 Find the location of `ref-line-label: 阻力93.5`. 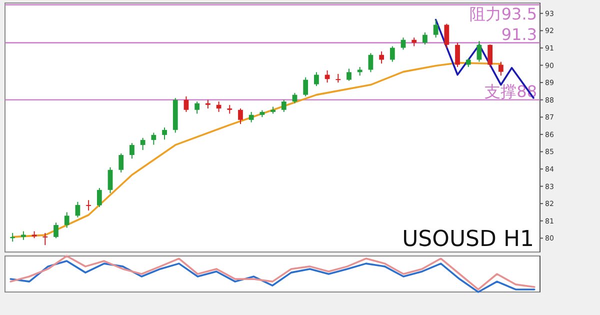

ref-line-label: 阻力93.5 is located at coordinates (503, 14).